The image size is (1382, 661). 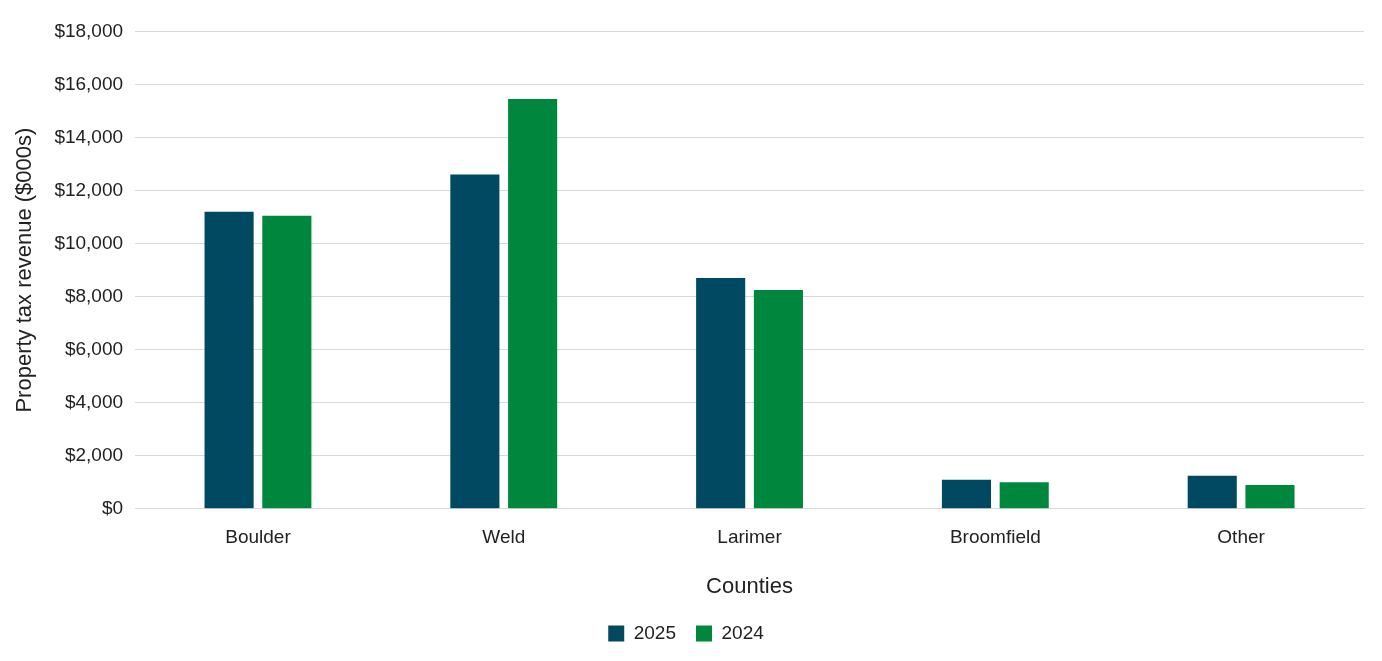 What do you see at coordinates (89, 30) in the screenshot?
I see `y-tick-label: $18,000` at bounding box center [89, 30].